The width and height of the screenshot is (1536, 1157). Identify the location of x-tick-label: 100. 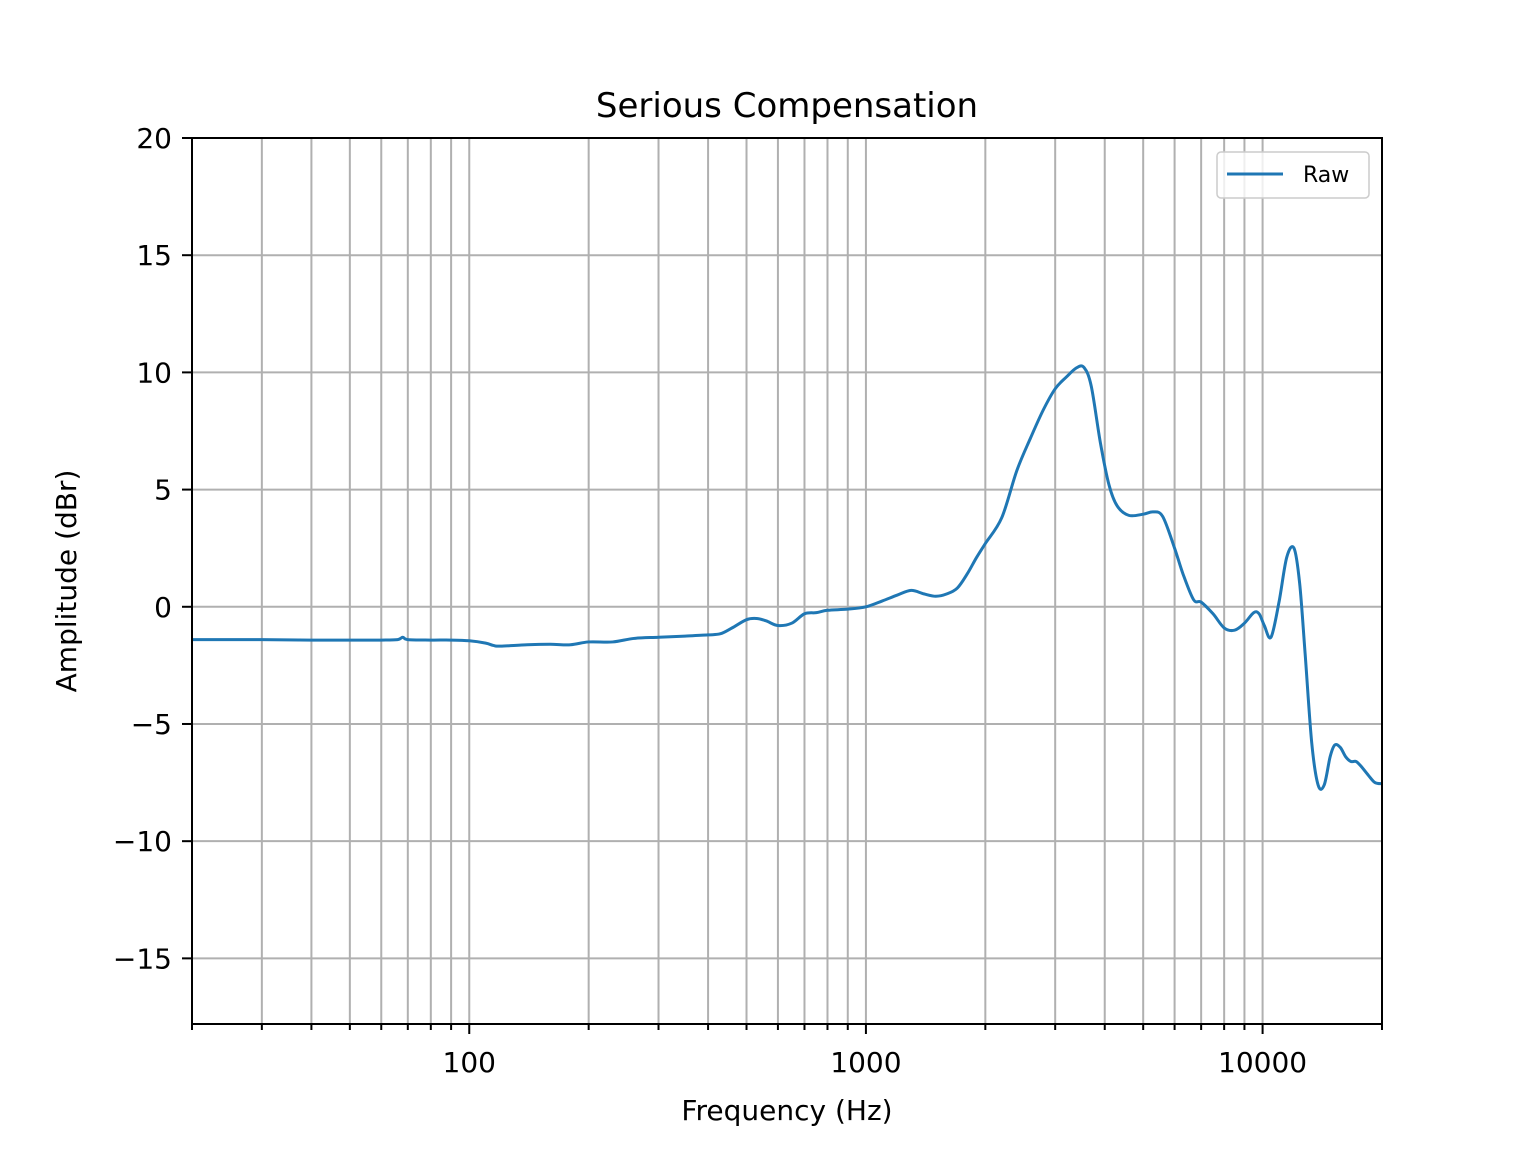
(469, 1062).